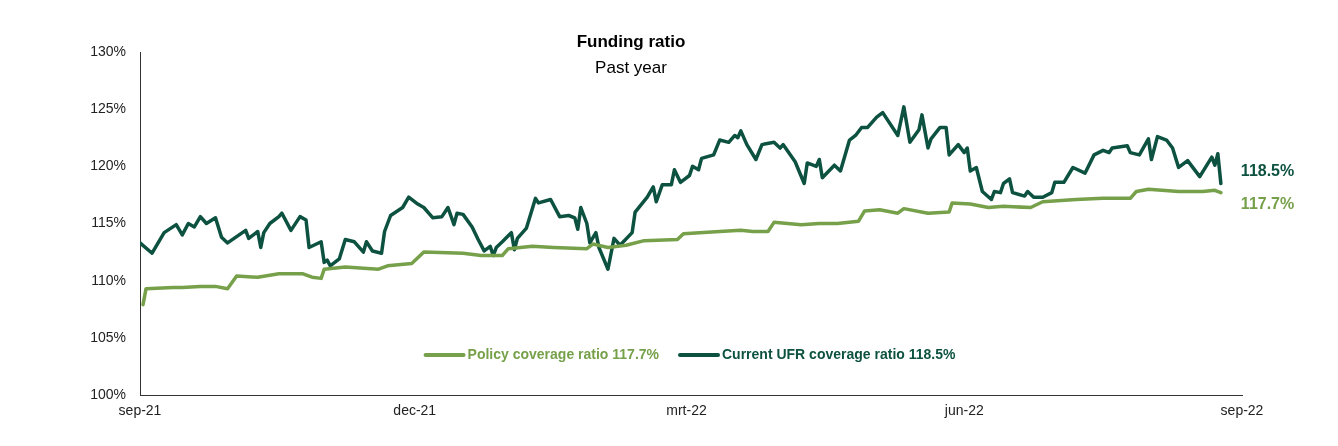 Image resolution: width=1338 pixels, height=446 pixels. Describe the element at coordinates (1267, 170) in the screenshot. I see `annotation: 118.5%` at that location.